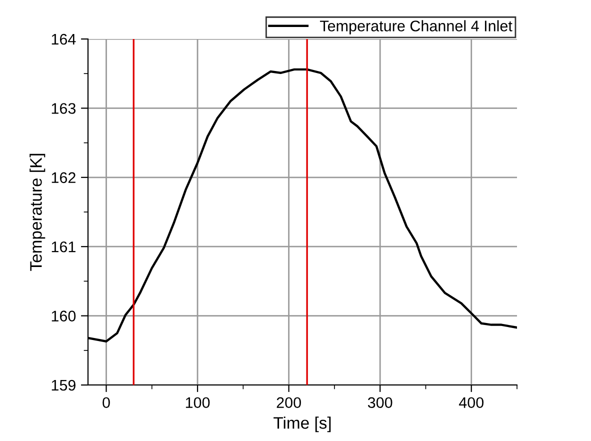 The width and height of the screenshot is (591, 441). What do you see at coordinates (64, 246) in the screenshot?
I see `y-tick-label: 161` at bounding box center [64, 246].